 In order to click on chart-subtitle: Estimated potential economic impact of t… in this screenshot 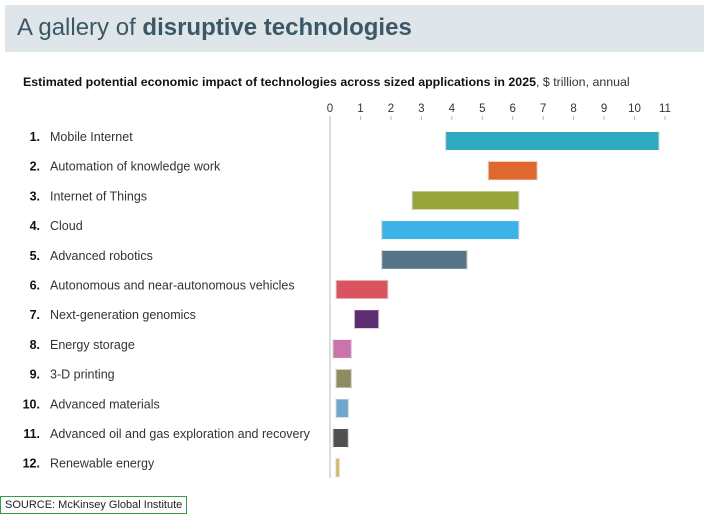, I will do `click(326, 82)`.